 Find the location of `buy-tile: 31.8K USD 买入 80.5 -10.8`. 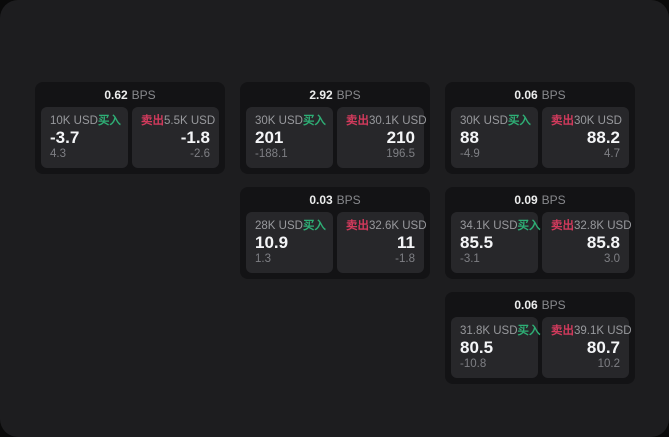

buy-tile: 31.8K USD 买入 80.5 -10.8 is located at coordinates (496, 347).